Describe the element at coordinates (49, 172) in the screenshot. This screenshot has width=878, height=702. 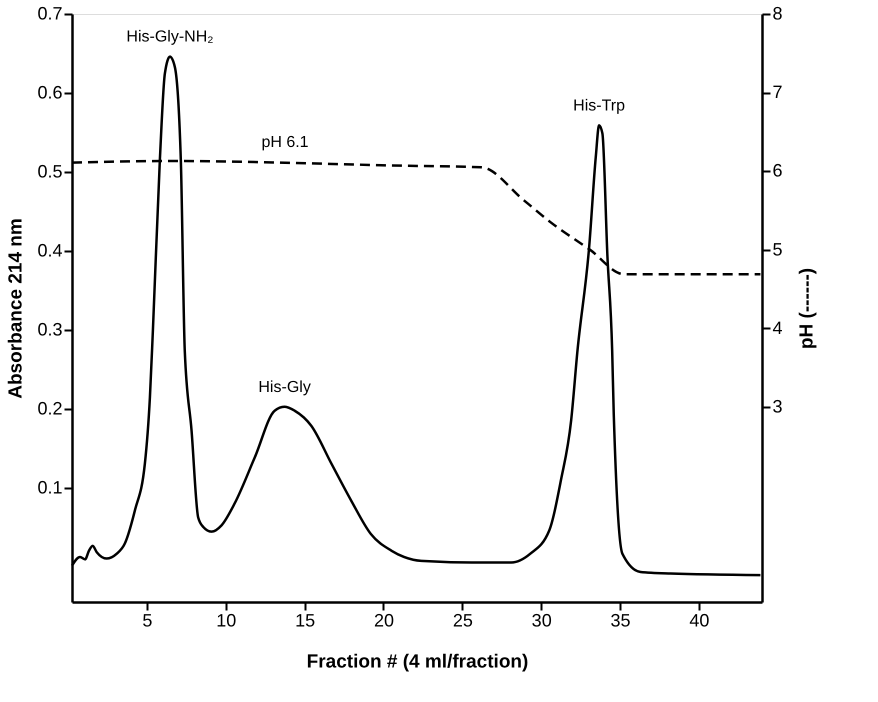
I see `y-tick-label: 0.5` at that location.